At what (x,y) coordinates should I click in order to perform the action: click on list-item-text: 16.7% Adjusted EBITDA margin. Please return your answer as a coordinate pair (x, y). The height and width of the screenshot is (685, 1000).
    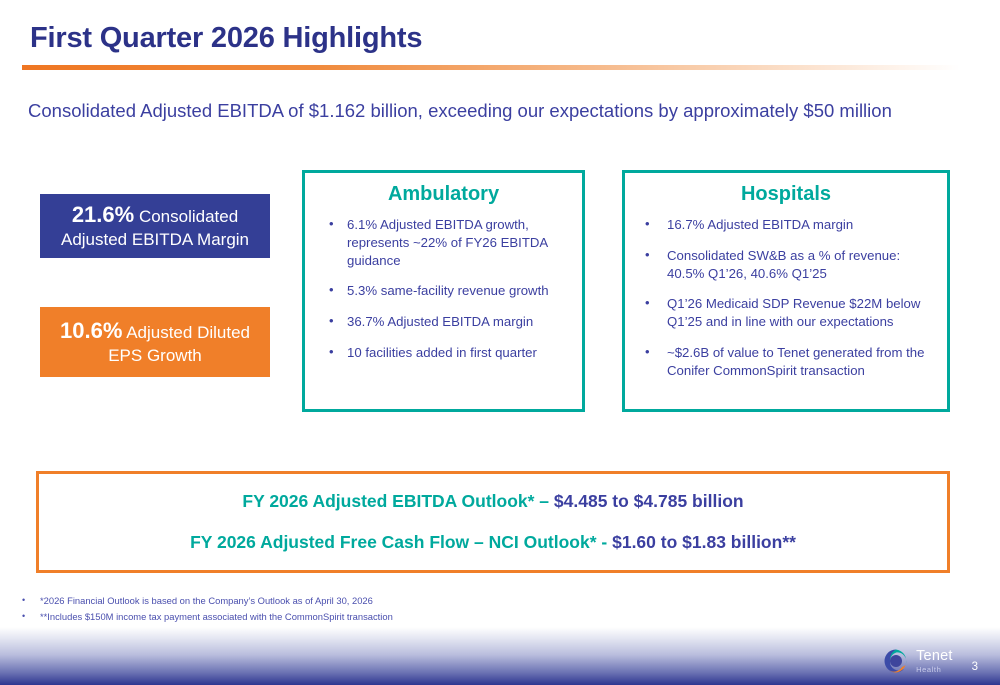
    Looking at the image, I should click on (760, 224).